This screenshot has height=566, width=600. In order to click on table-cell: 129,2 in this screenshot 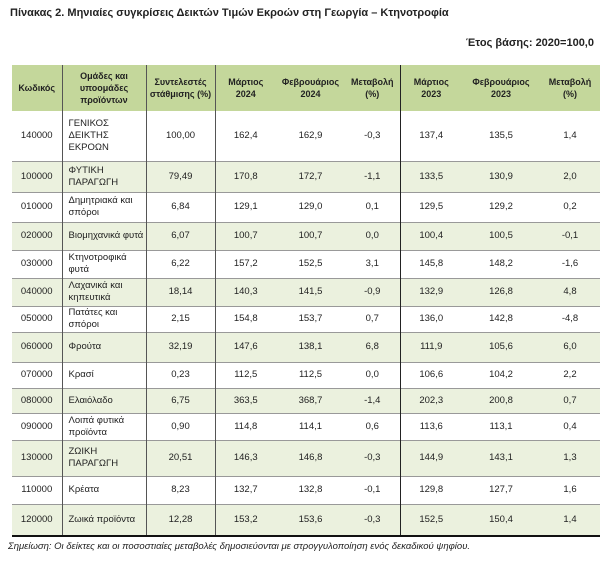, I will do `click(501, 206)`.